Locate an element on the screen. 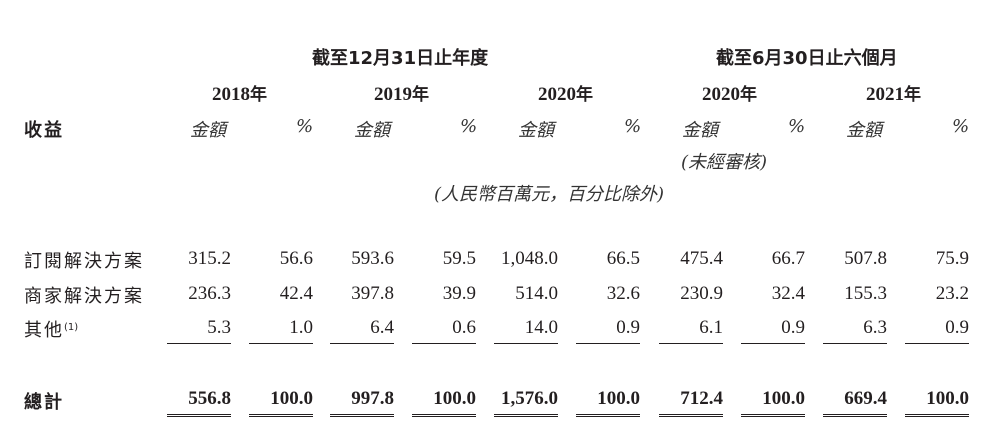  amount-cell: 5.3 is located at coordinates (219, 327).